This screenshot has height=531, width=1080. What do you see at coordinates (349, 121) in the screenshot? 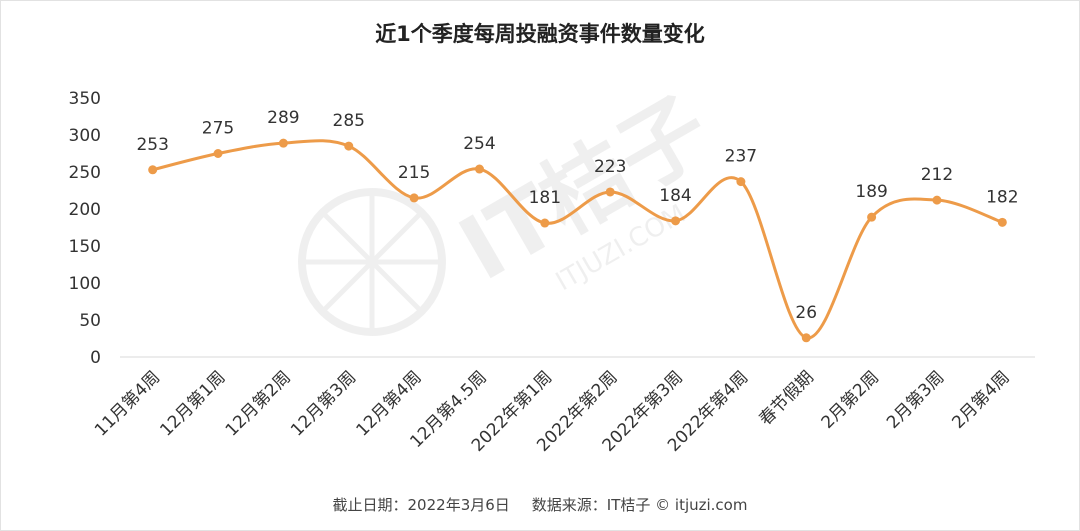
I see `data-label: 285` at bounding box center [349, 121].